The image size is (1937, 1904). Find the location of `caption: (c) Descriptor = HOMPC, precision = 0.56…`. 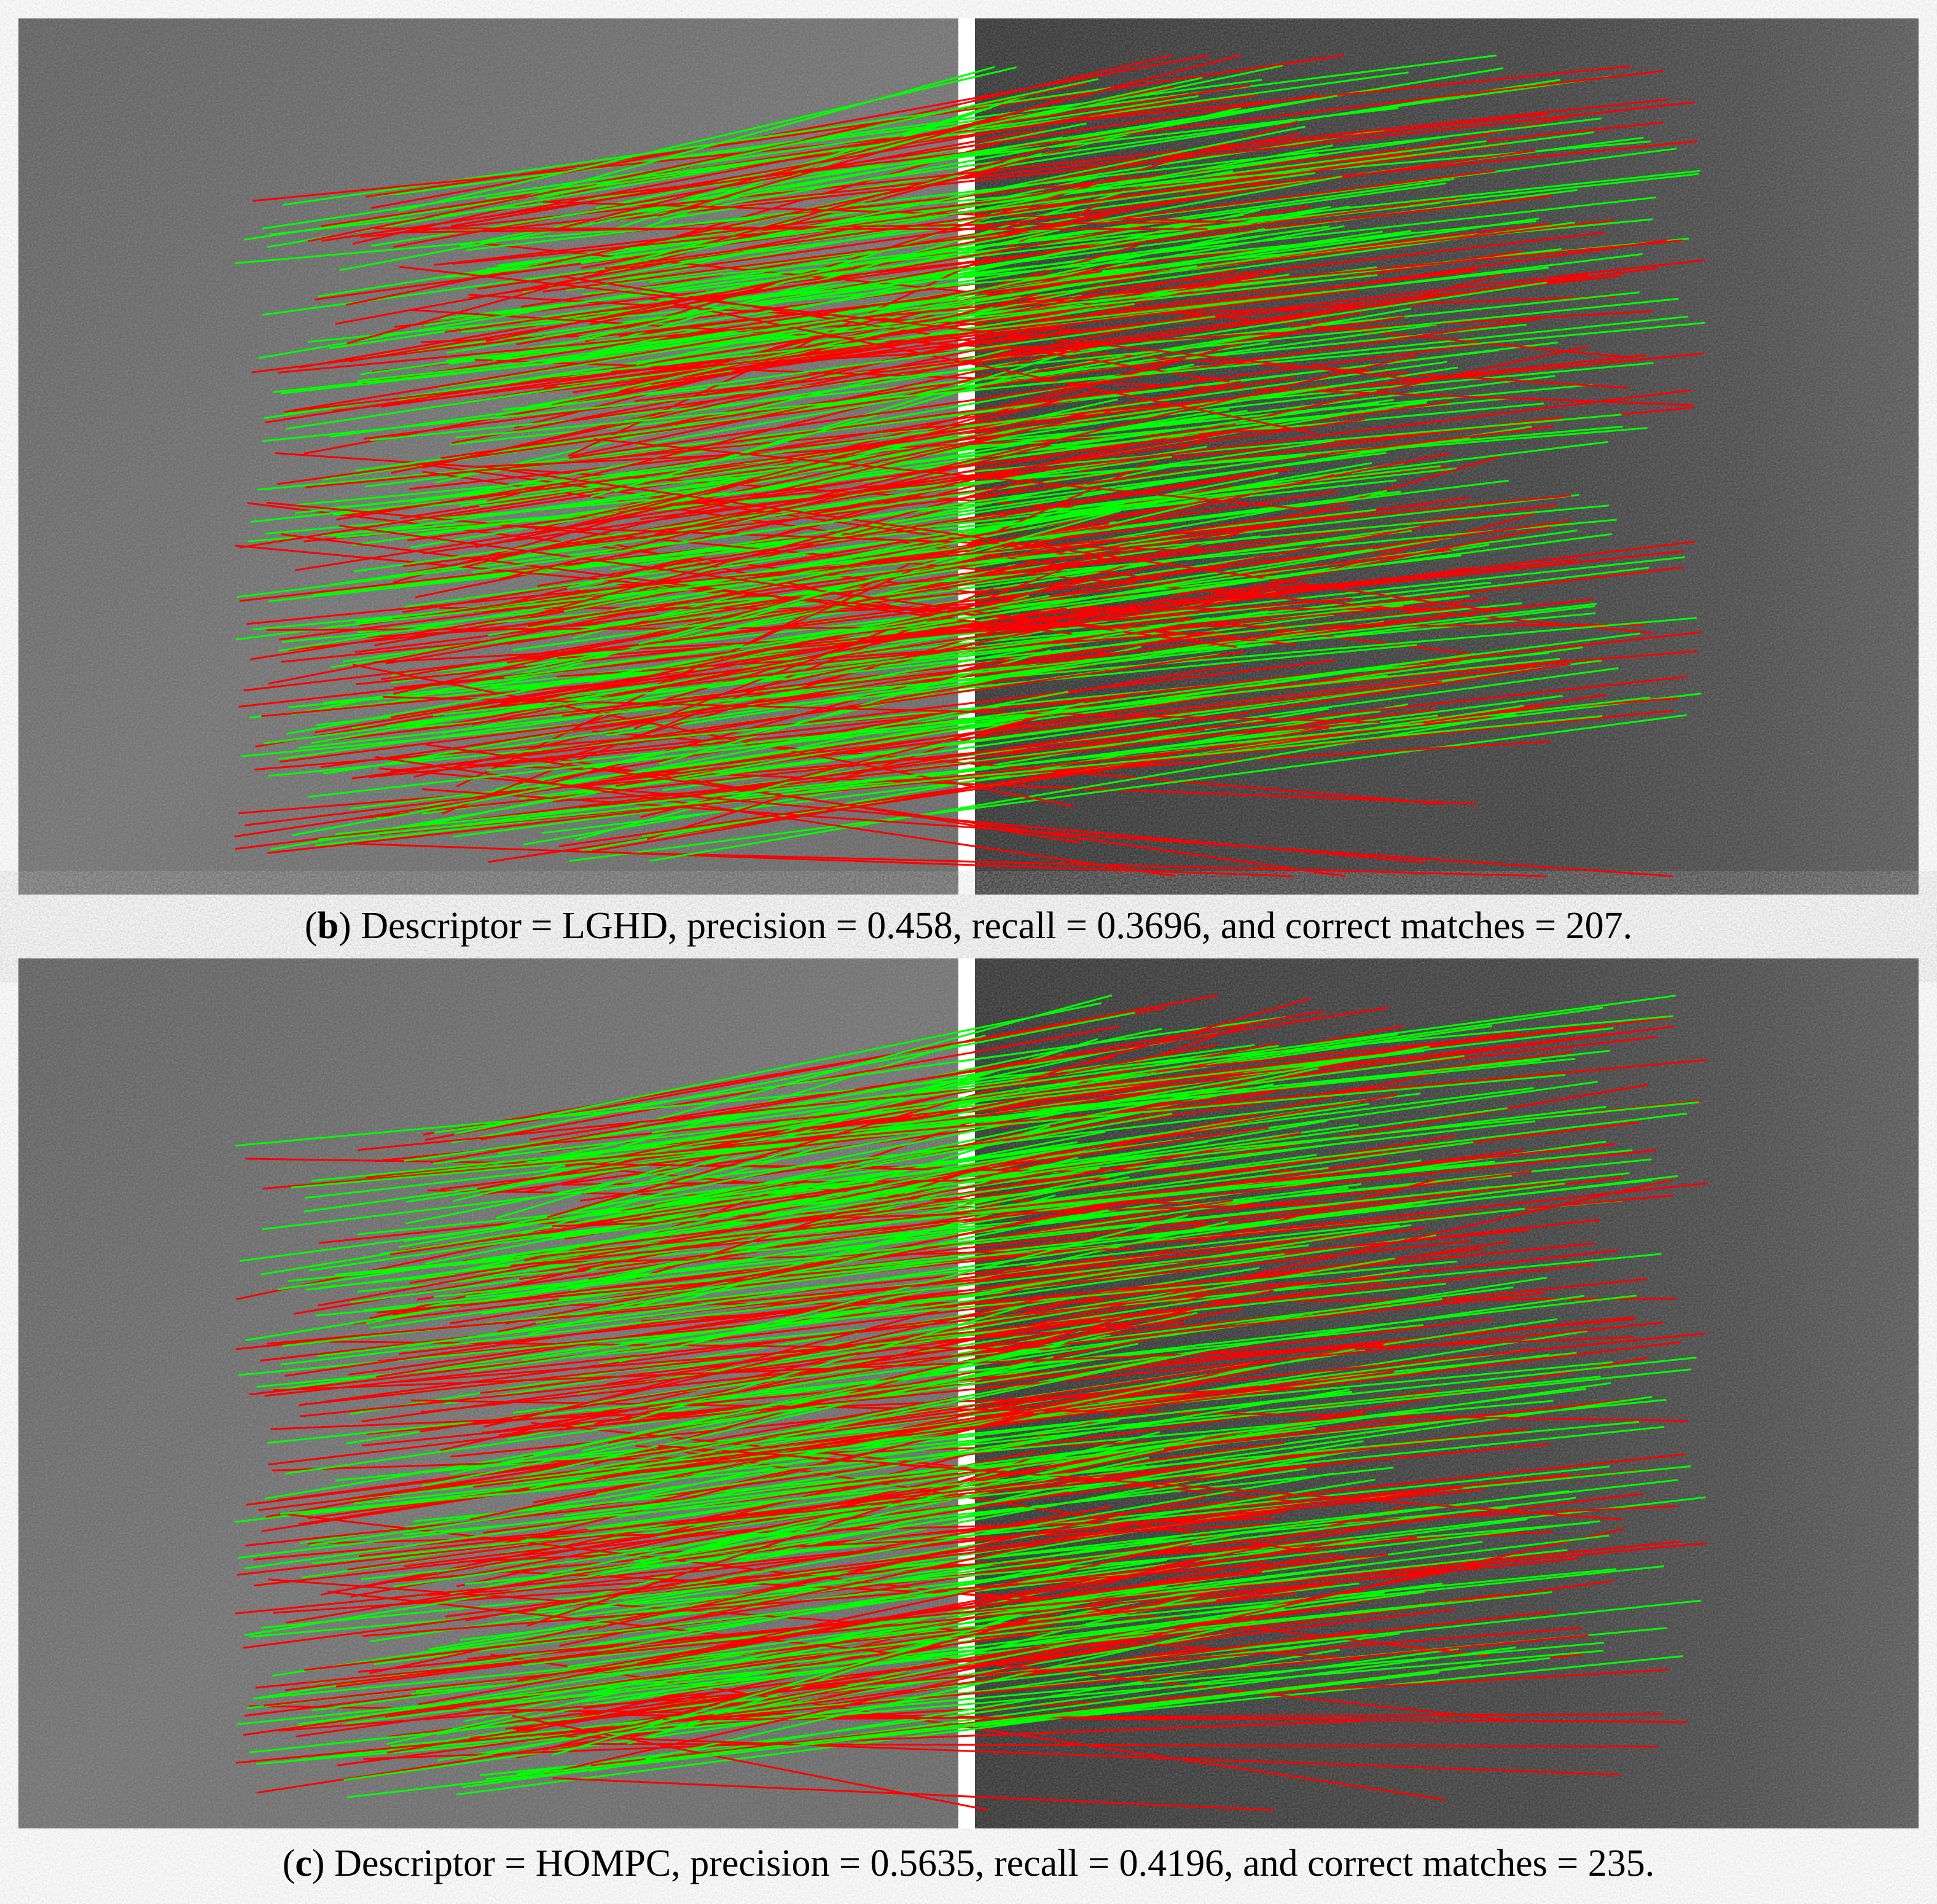

caption: (c) Descriptor = HOMPC, precision = 0.56… is located at coordinates (969, 1864).